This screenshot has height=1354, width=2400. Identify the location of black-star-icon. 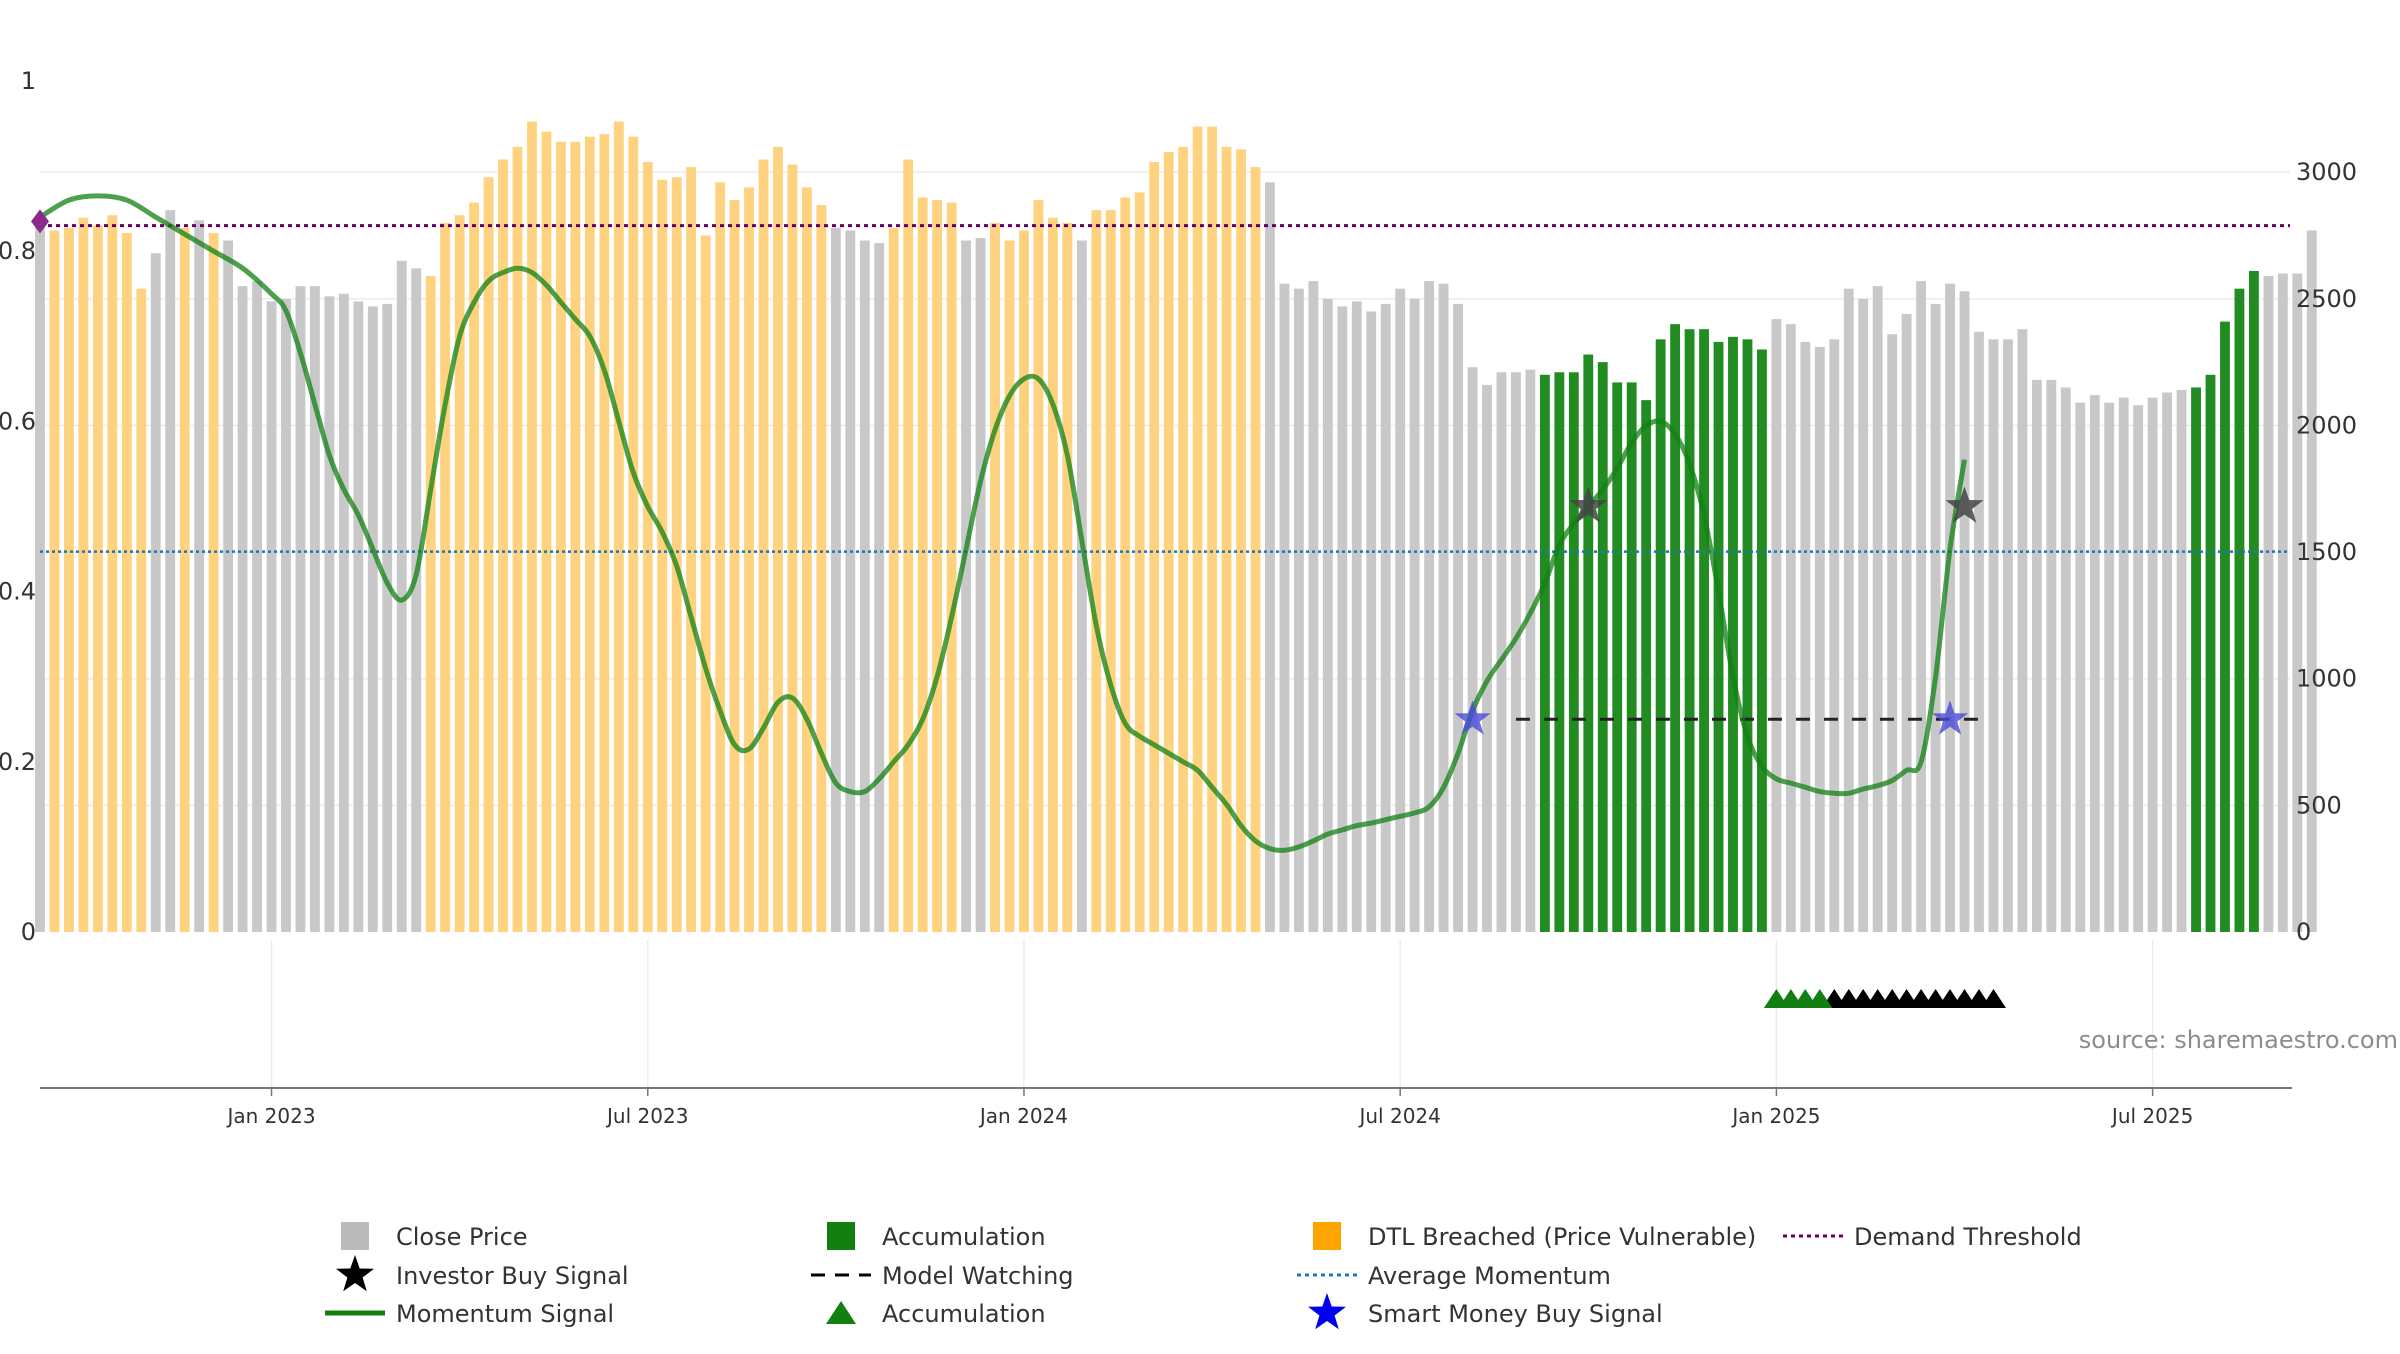
(355, 1273).